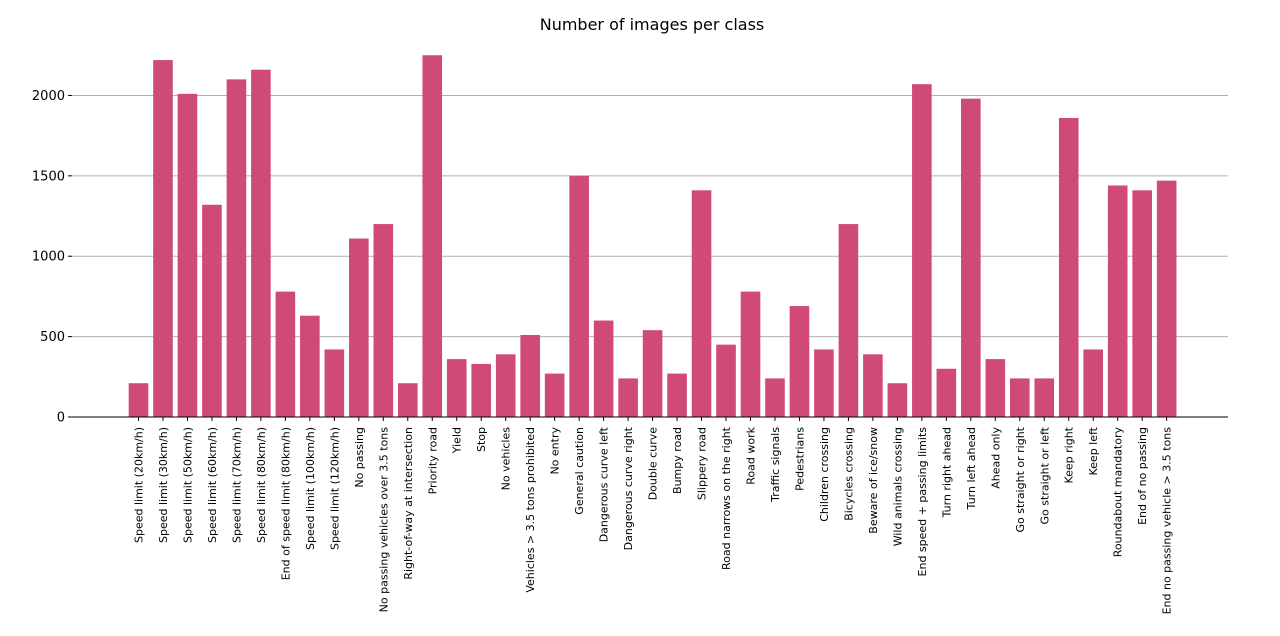 This screenshot has height=636, width=1280. Describe the element at coordinates (677, 460) in the screenshot. I see `x-tick-label: Bumpy road` at that location.